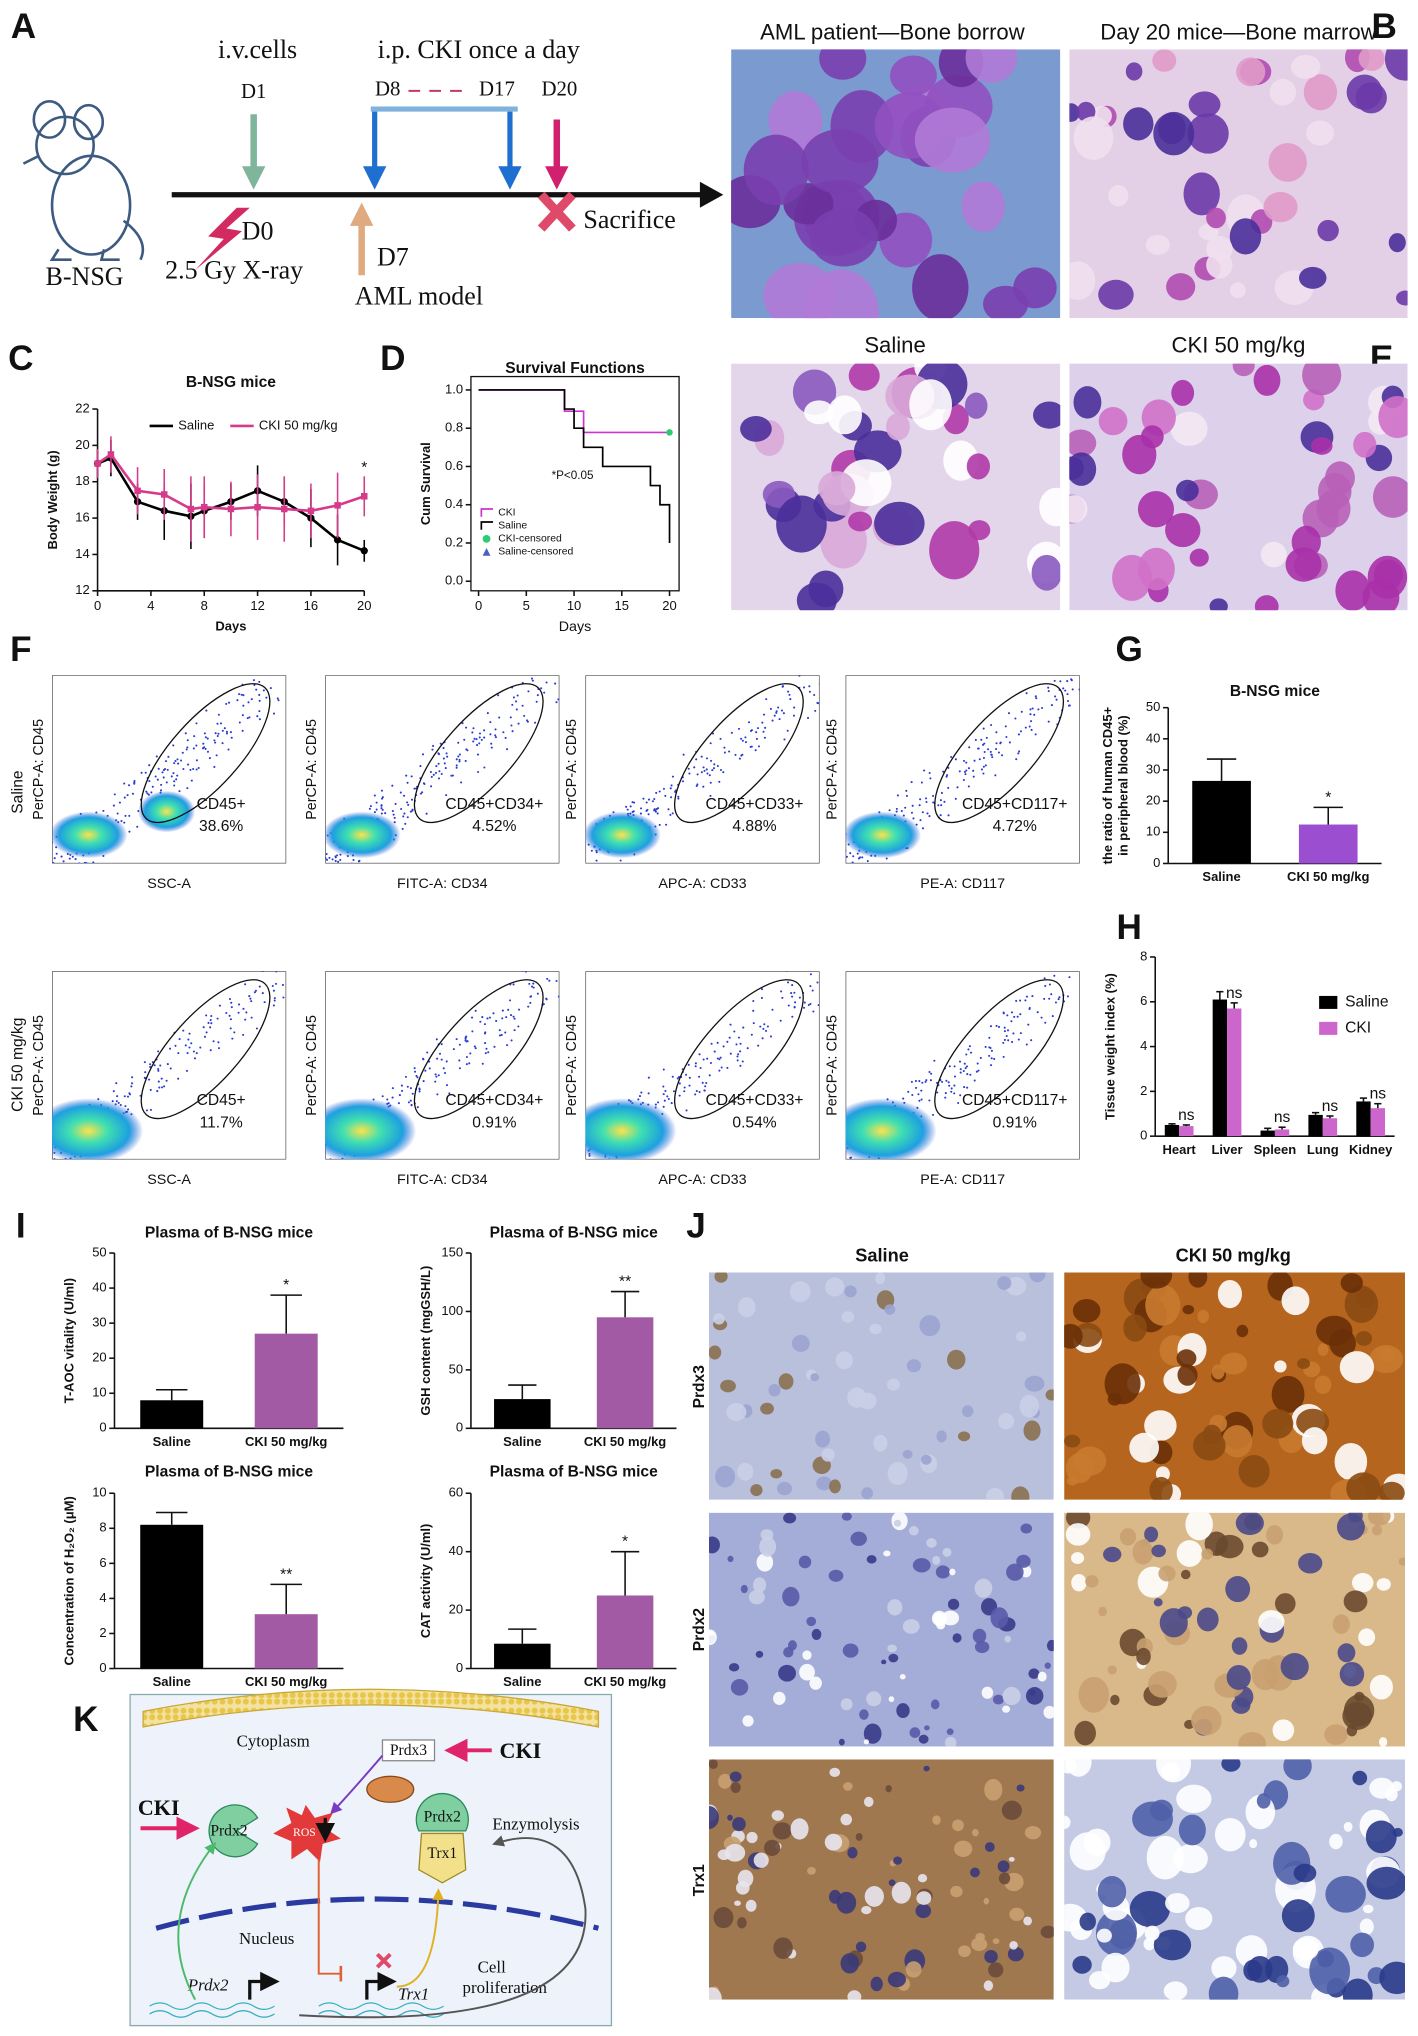 Image resolution: width=1418 pixels, height=2036 pixels. I want to click on y-tick-label: 150, so click(452, 1251).